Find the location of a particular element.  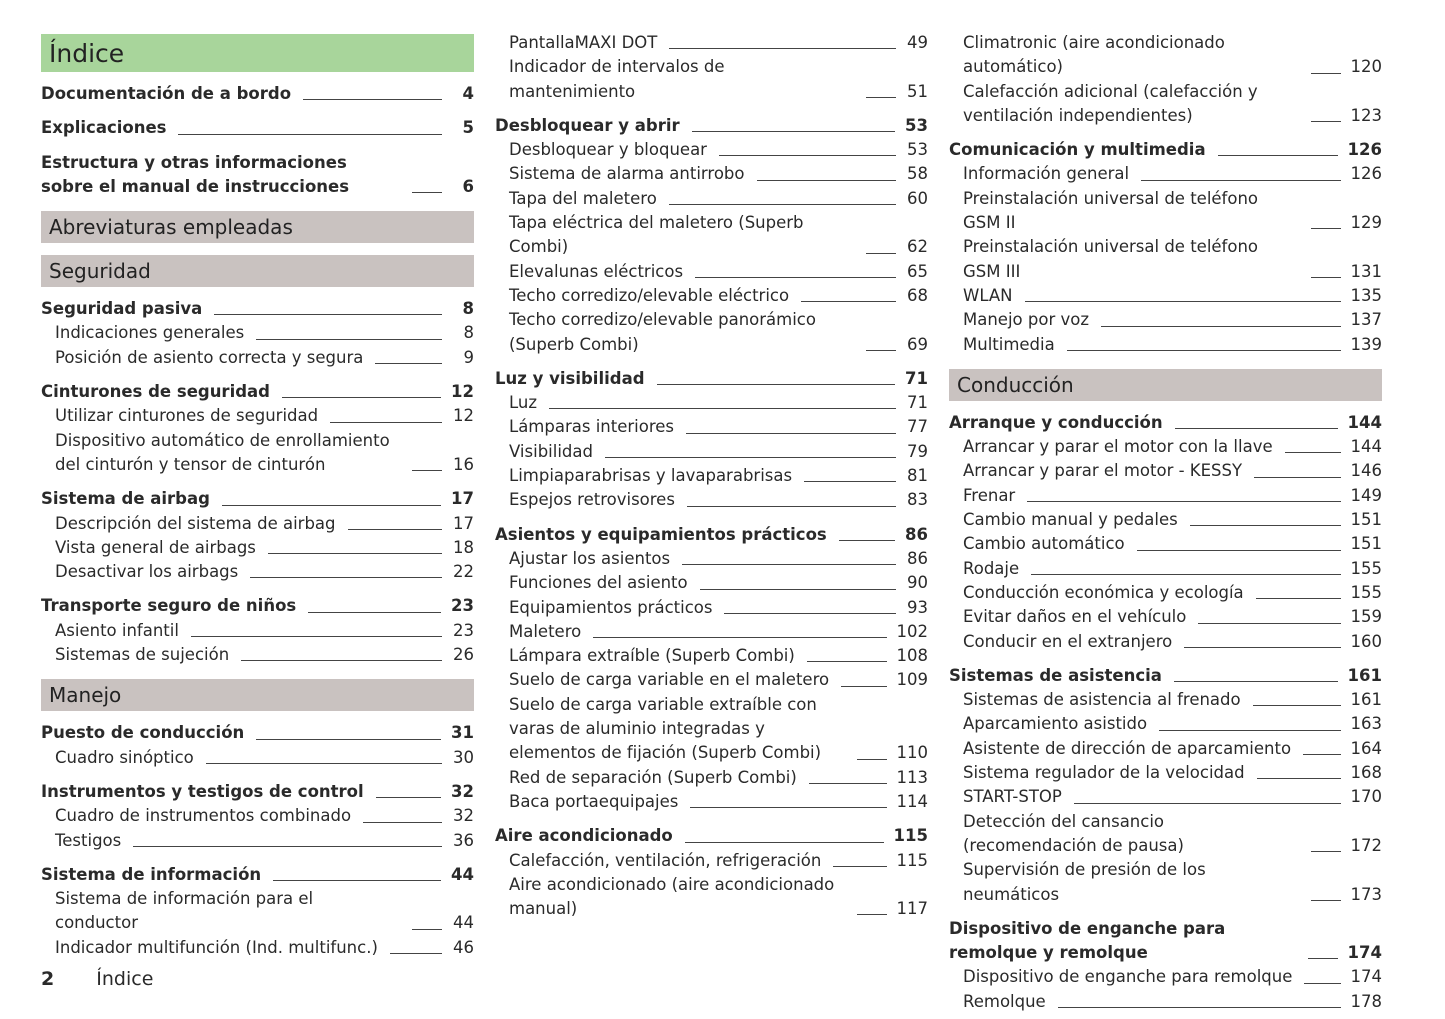

section-heading: Seguridad is located at coordinates (257, 271).